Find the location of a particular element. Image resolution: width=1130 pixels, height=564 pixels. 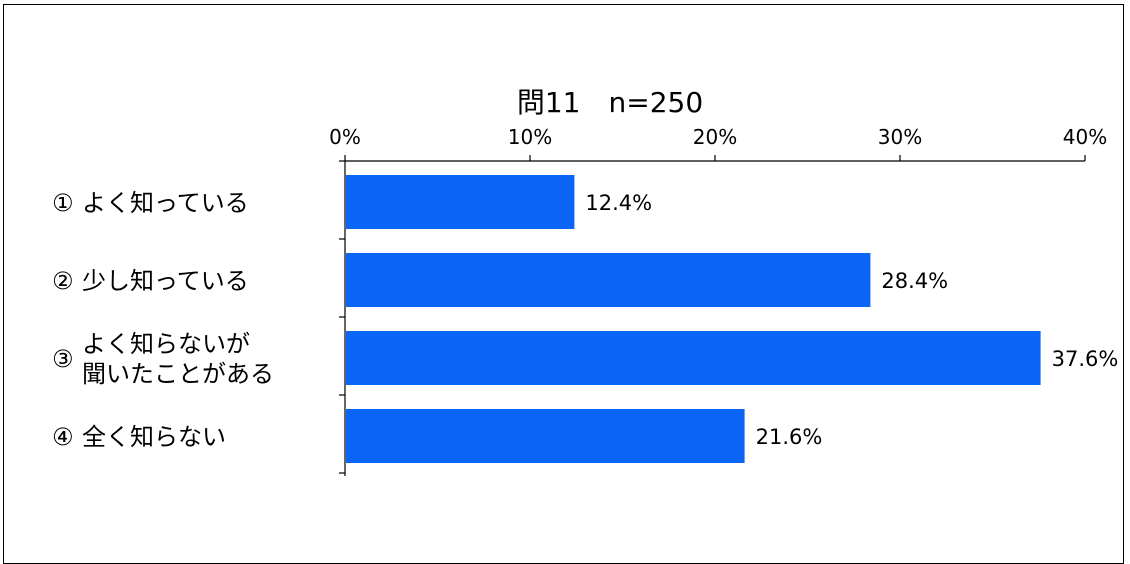

x-tick-label: 30% is located at coordinates (900, 137).